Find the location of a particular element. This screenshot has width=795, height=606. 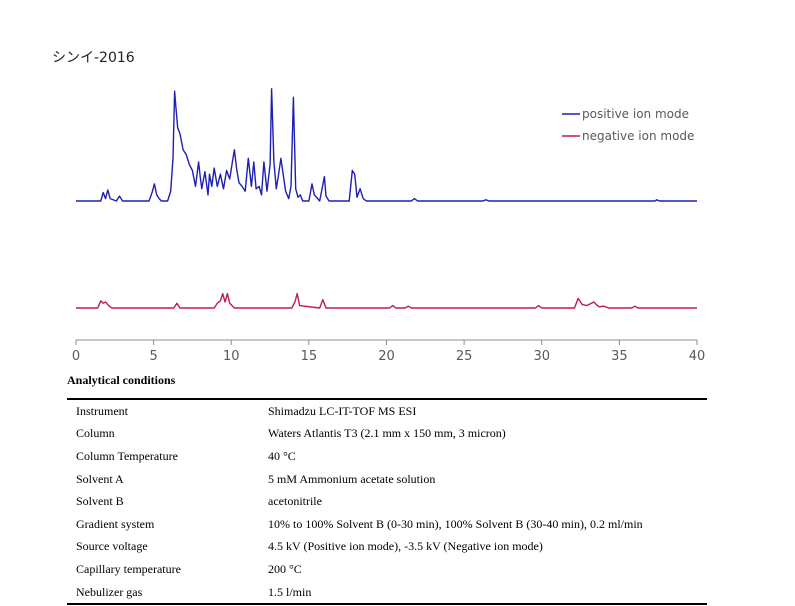

x-tick-label: 35 is located at coordinates (619, 356).